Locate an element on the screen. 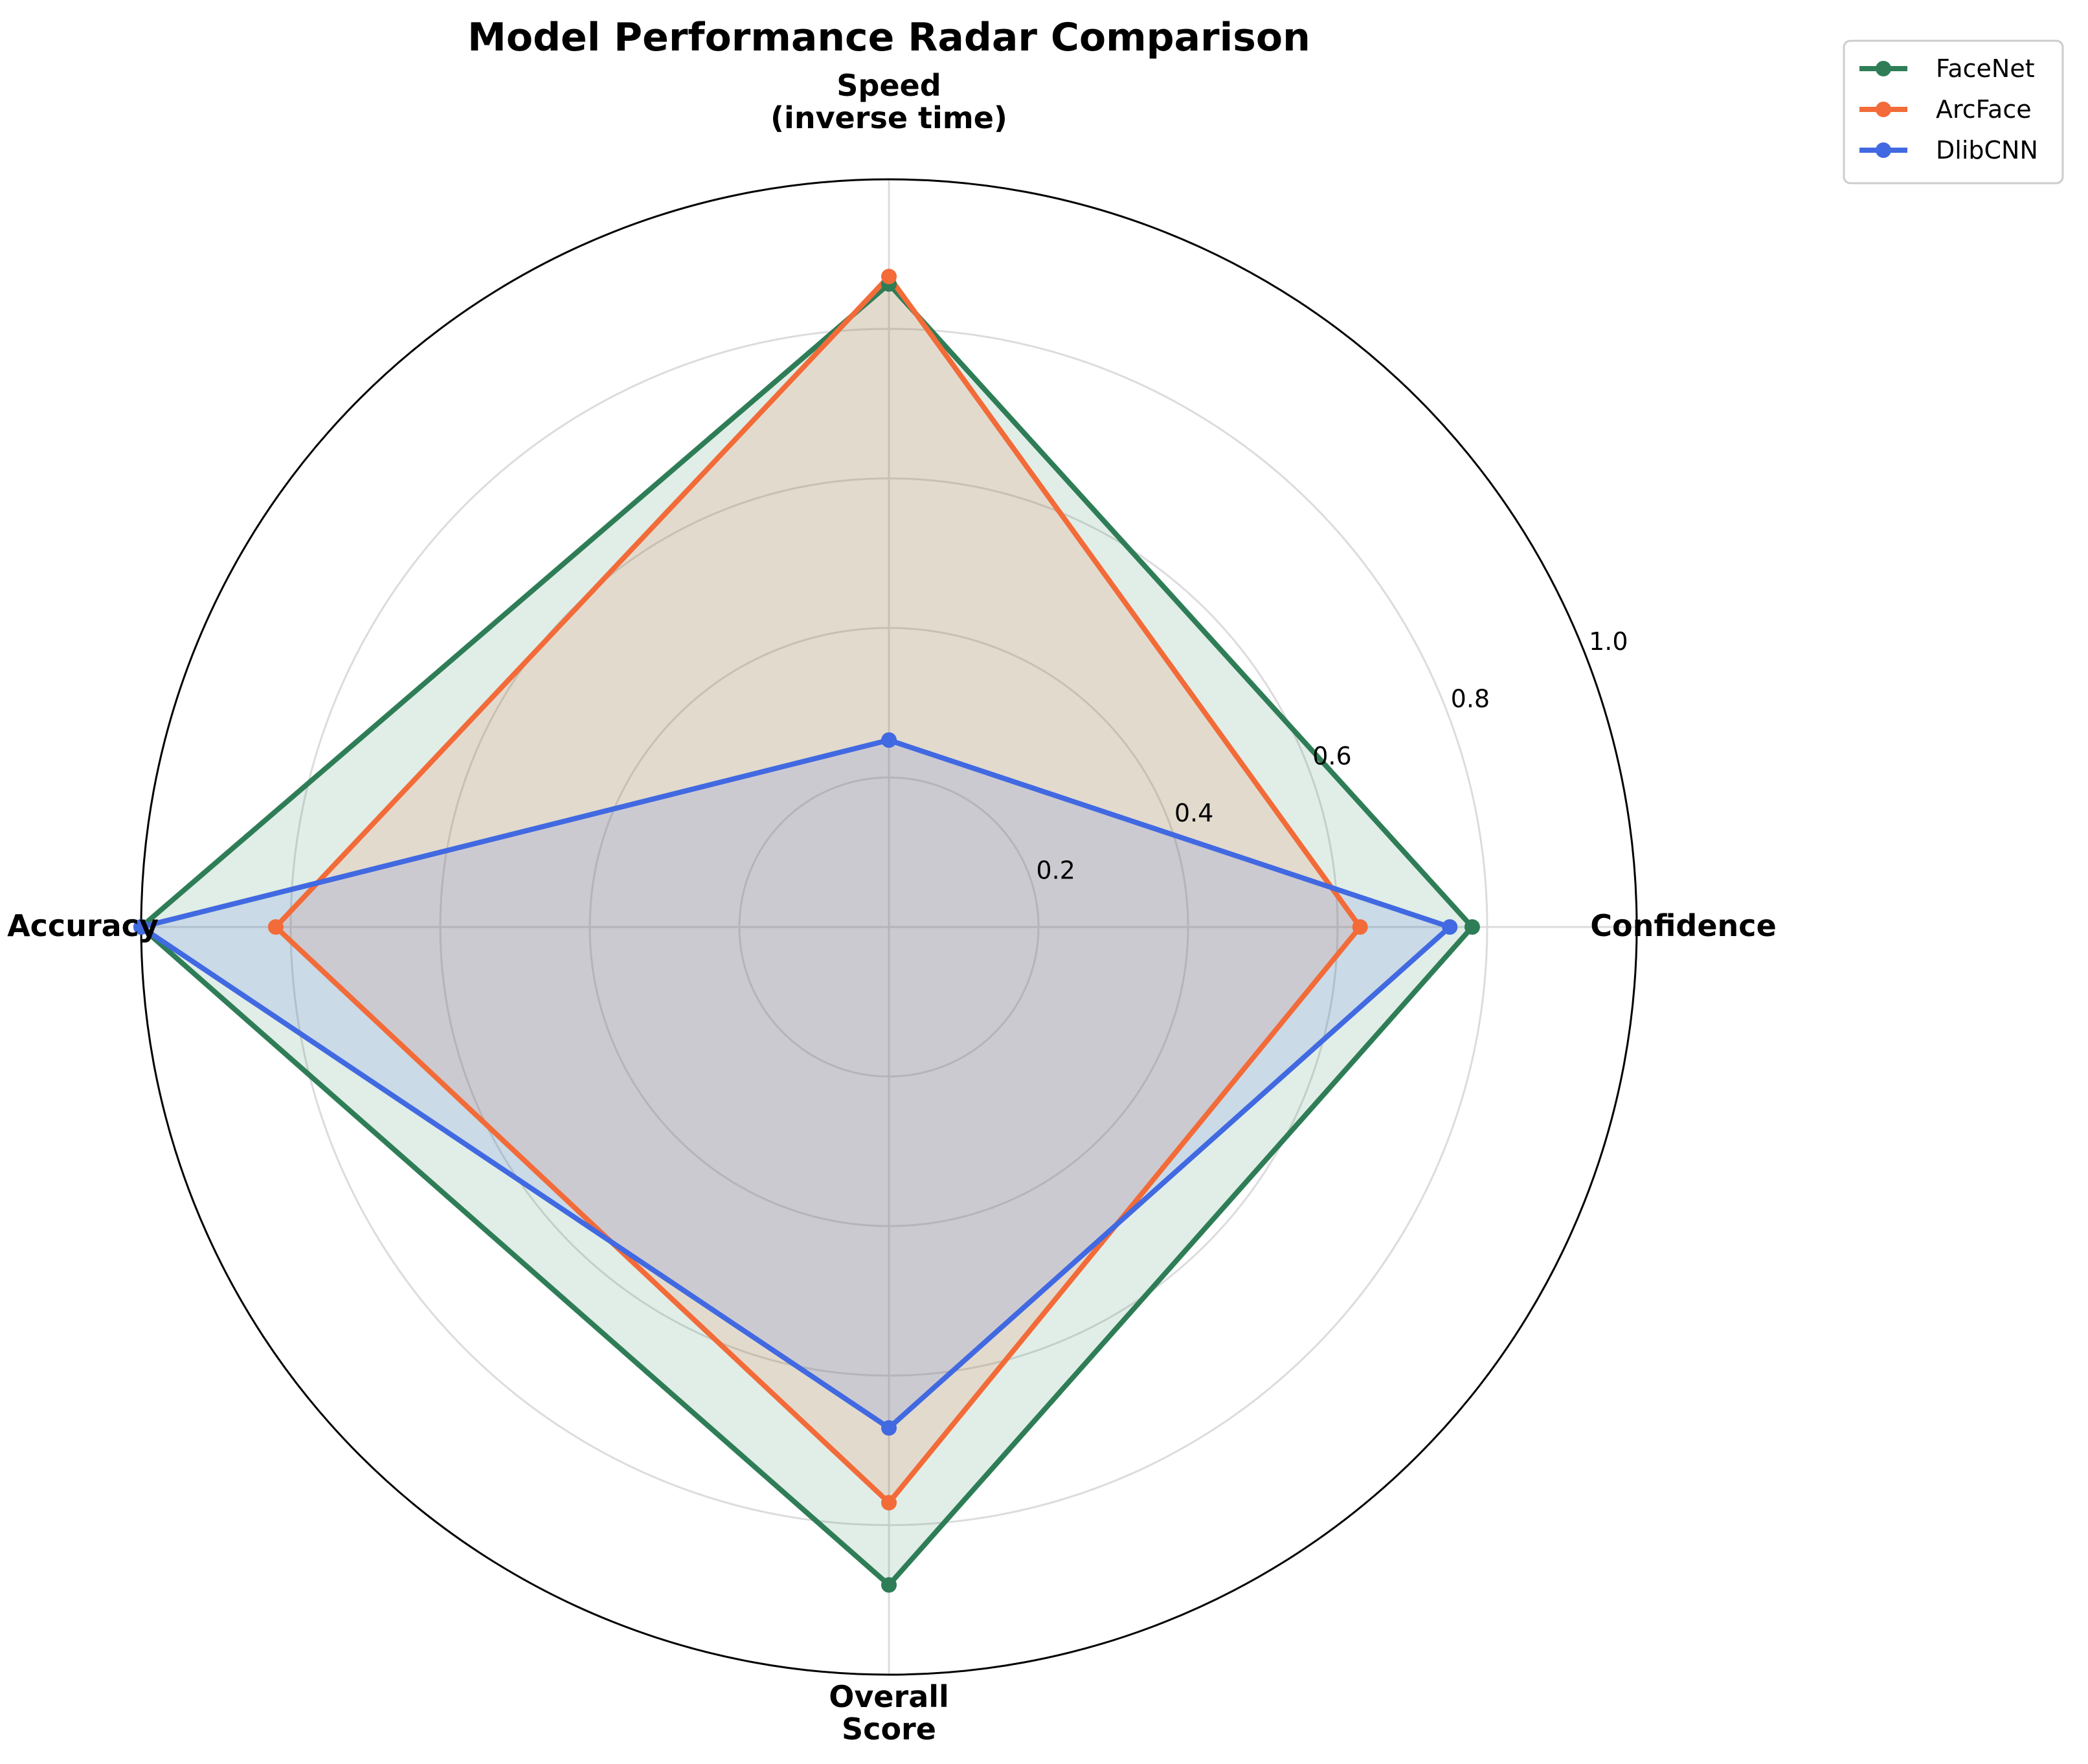  axis-label: Confidence is located at coordinates (1684, 925).